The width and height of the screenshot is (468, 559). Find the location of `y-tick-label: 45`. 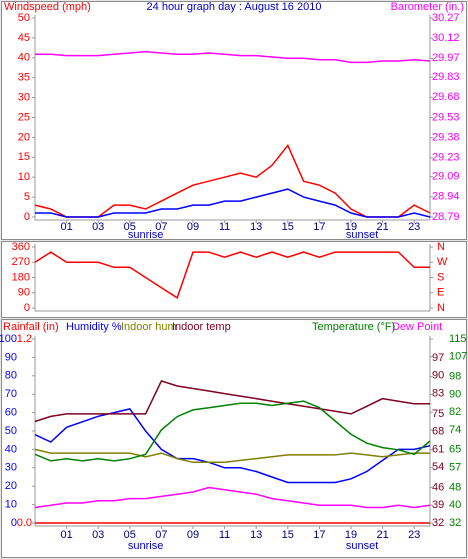

y-tick-label: 45 is located at coordinates (24, 38).